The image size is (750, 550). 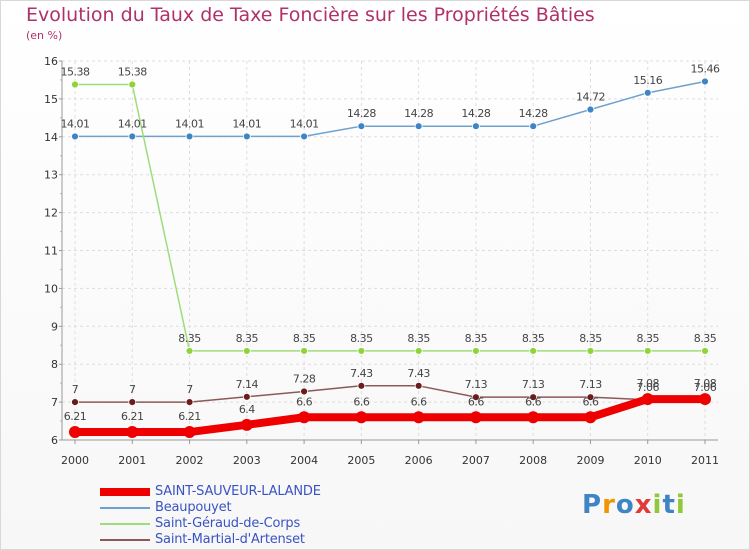 I want to click on x-tick-label: 2006, so click(x=419, y=460).